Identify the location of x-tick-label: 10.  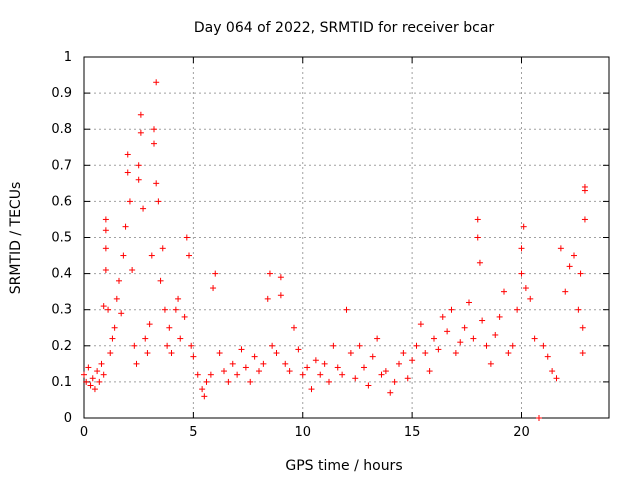
(302, 432).